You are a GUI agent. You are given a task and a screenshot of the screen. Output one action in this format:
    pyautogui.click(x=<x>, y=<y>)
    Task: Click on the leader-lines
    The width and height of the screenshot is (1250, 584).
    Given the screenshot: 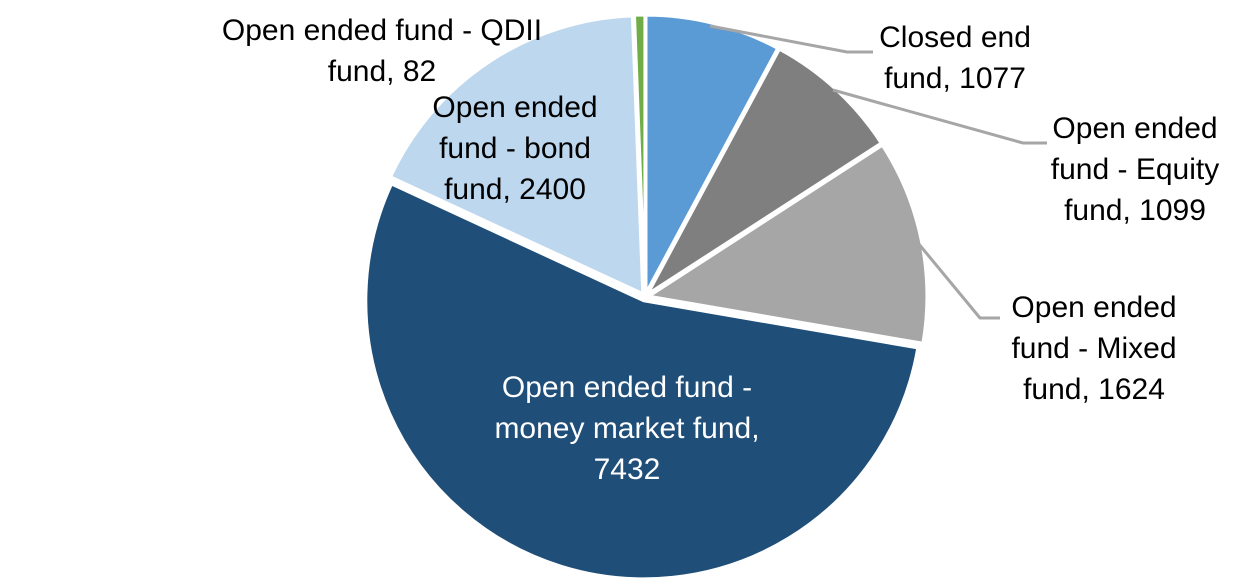 What is the action you would take?
    pyautogui.click(x=878, y=172)
    